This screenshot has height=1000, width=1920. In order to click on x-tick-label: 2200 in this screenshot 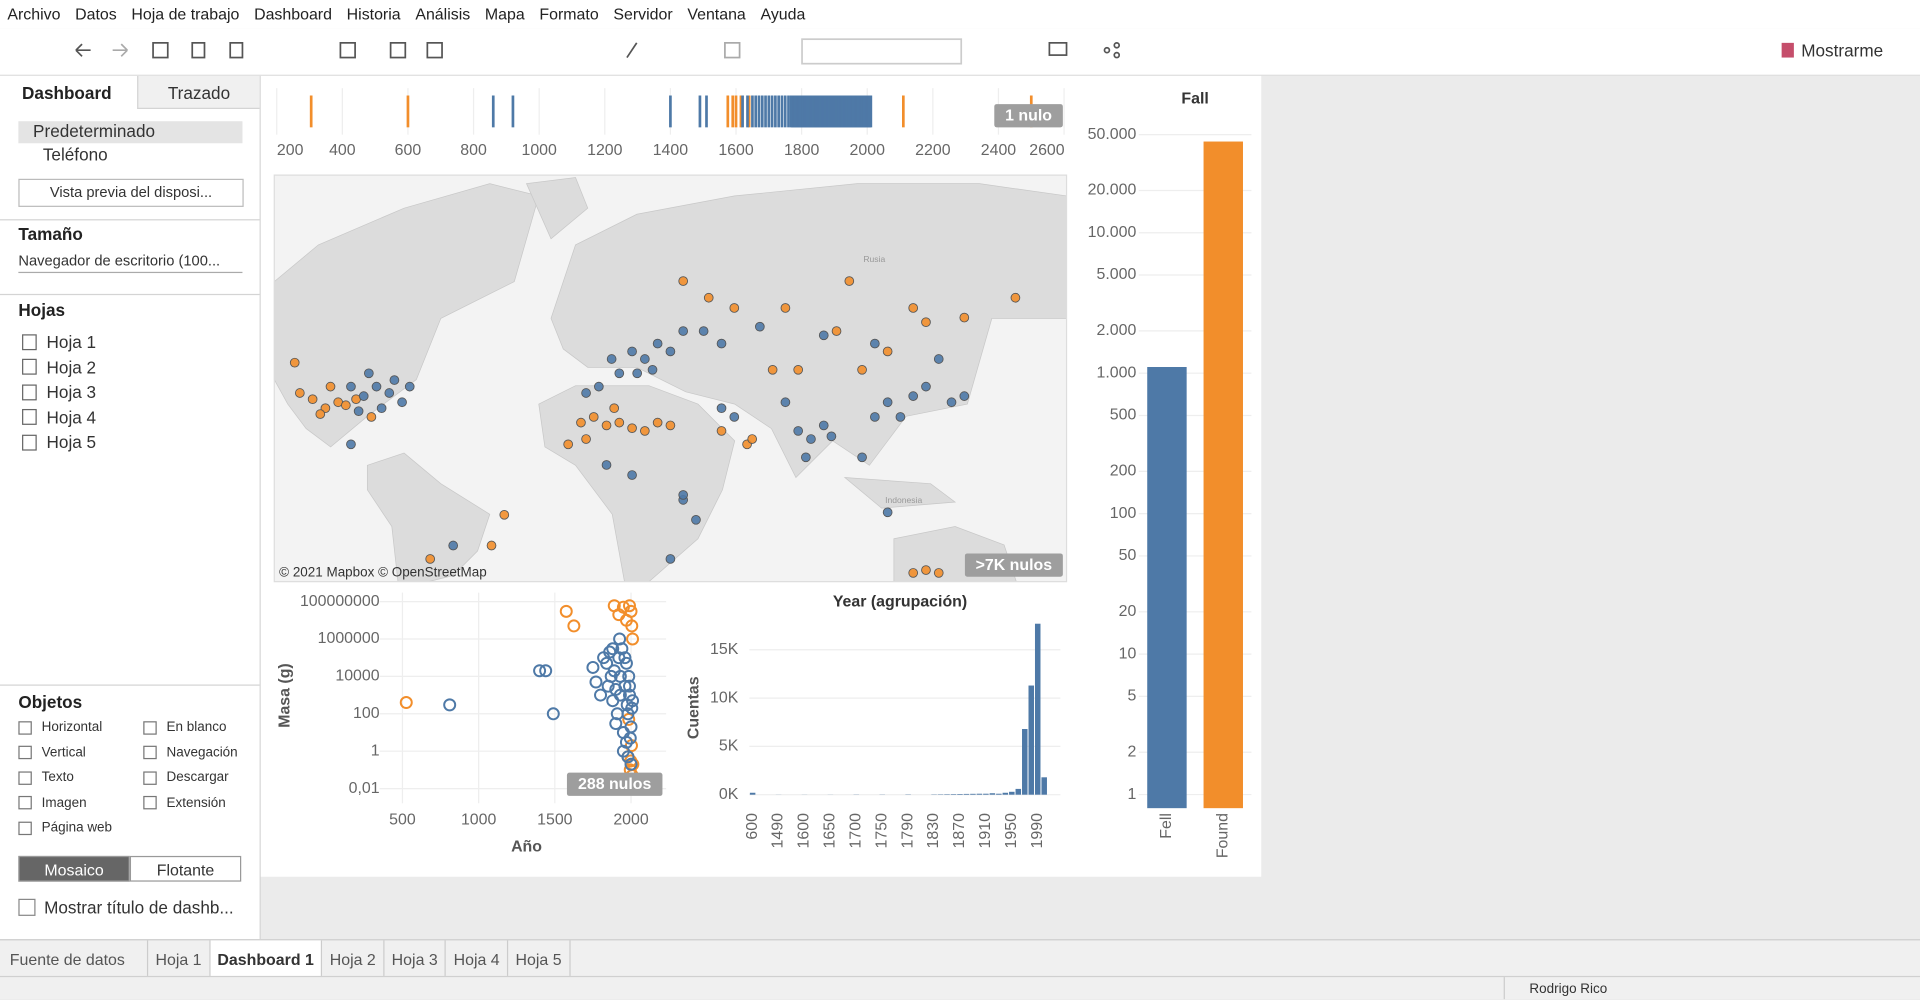, I will do `click(933, 150)`.